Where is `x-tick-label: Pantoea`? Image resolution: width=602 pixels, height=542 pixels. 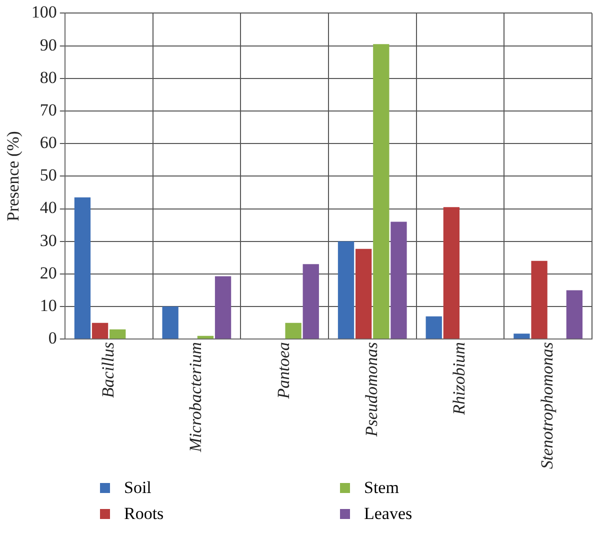 x-tick-label: Pantoea is located at coordinates (283, 371).